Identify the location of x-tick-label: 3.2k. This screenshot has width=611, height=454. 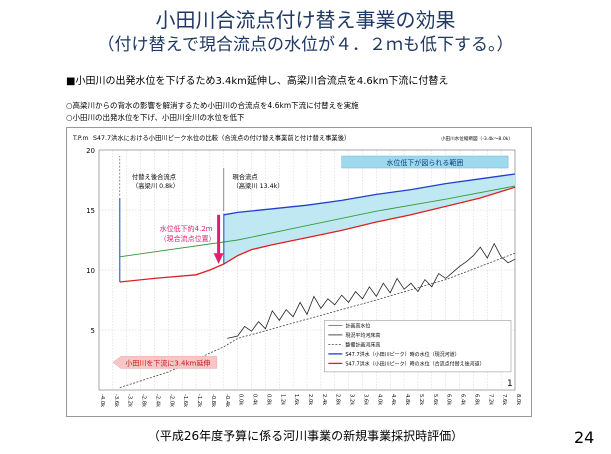
(352, 399).